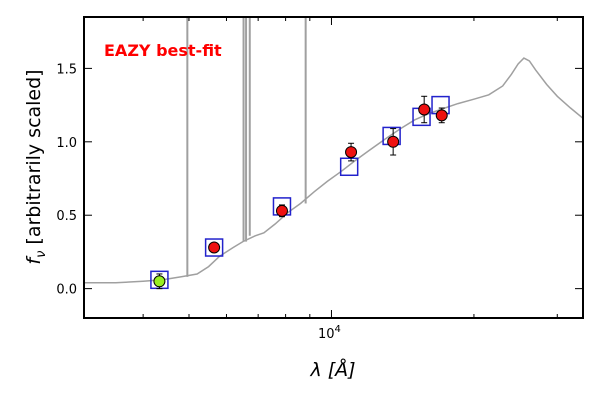 The width and height of the screenshot is (600, 400). I want to click on x-tick-label: 104, so click(329, 333).